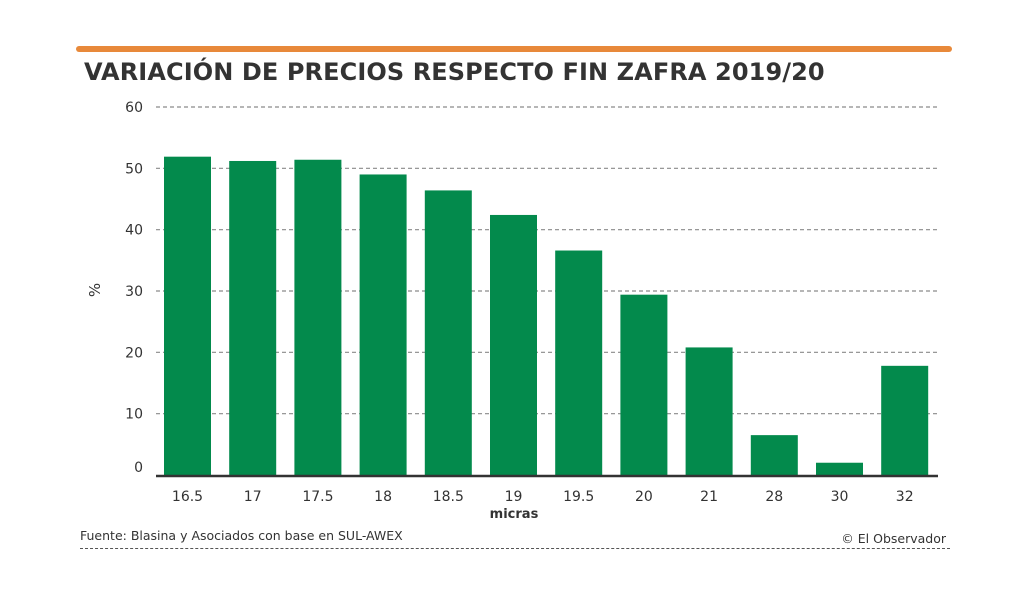 The image size is (1024, 597). What do you see at coordinates (774, 497) in the screenshot?
I see `x-tick-label: 28` at bounding box center [774, 497].